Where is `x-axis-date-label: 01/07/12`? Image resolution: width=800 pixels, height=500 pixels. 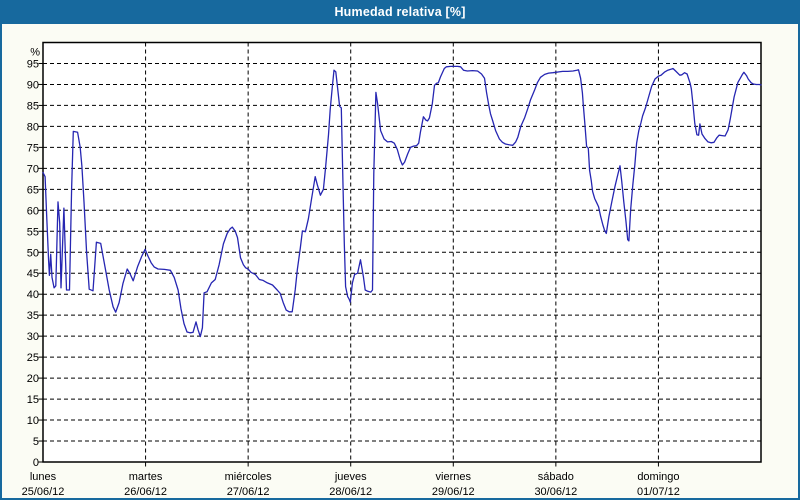
x-axis-date-label: 01/07/12 is located at coordinates (658, 492).